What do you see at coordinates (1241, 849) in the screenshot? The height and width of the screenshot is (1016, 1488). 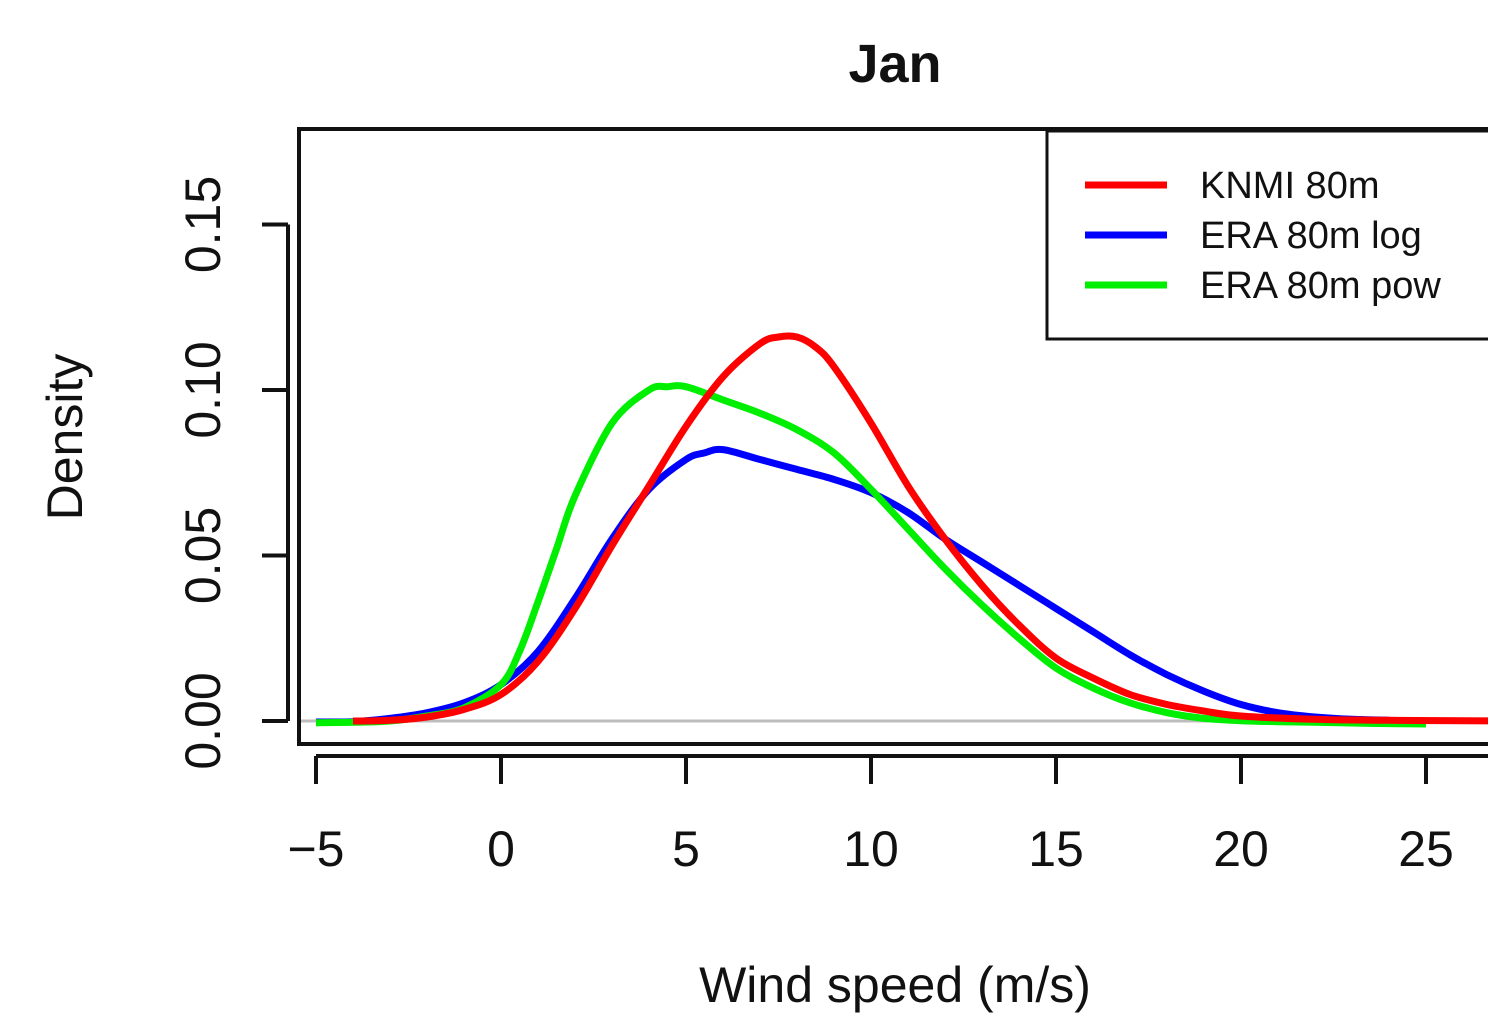 I see `x-tick-label: 20` at bounding box center [1241, 849].